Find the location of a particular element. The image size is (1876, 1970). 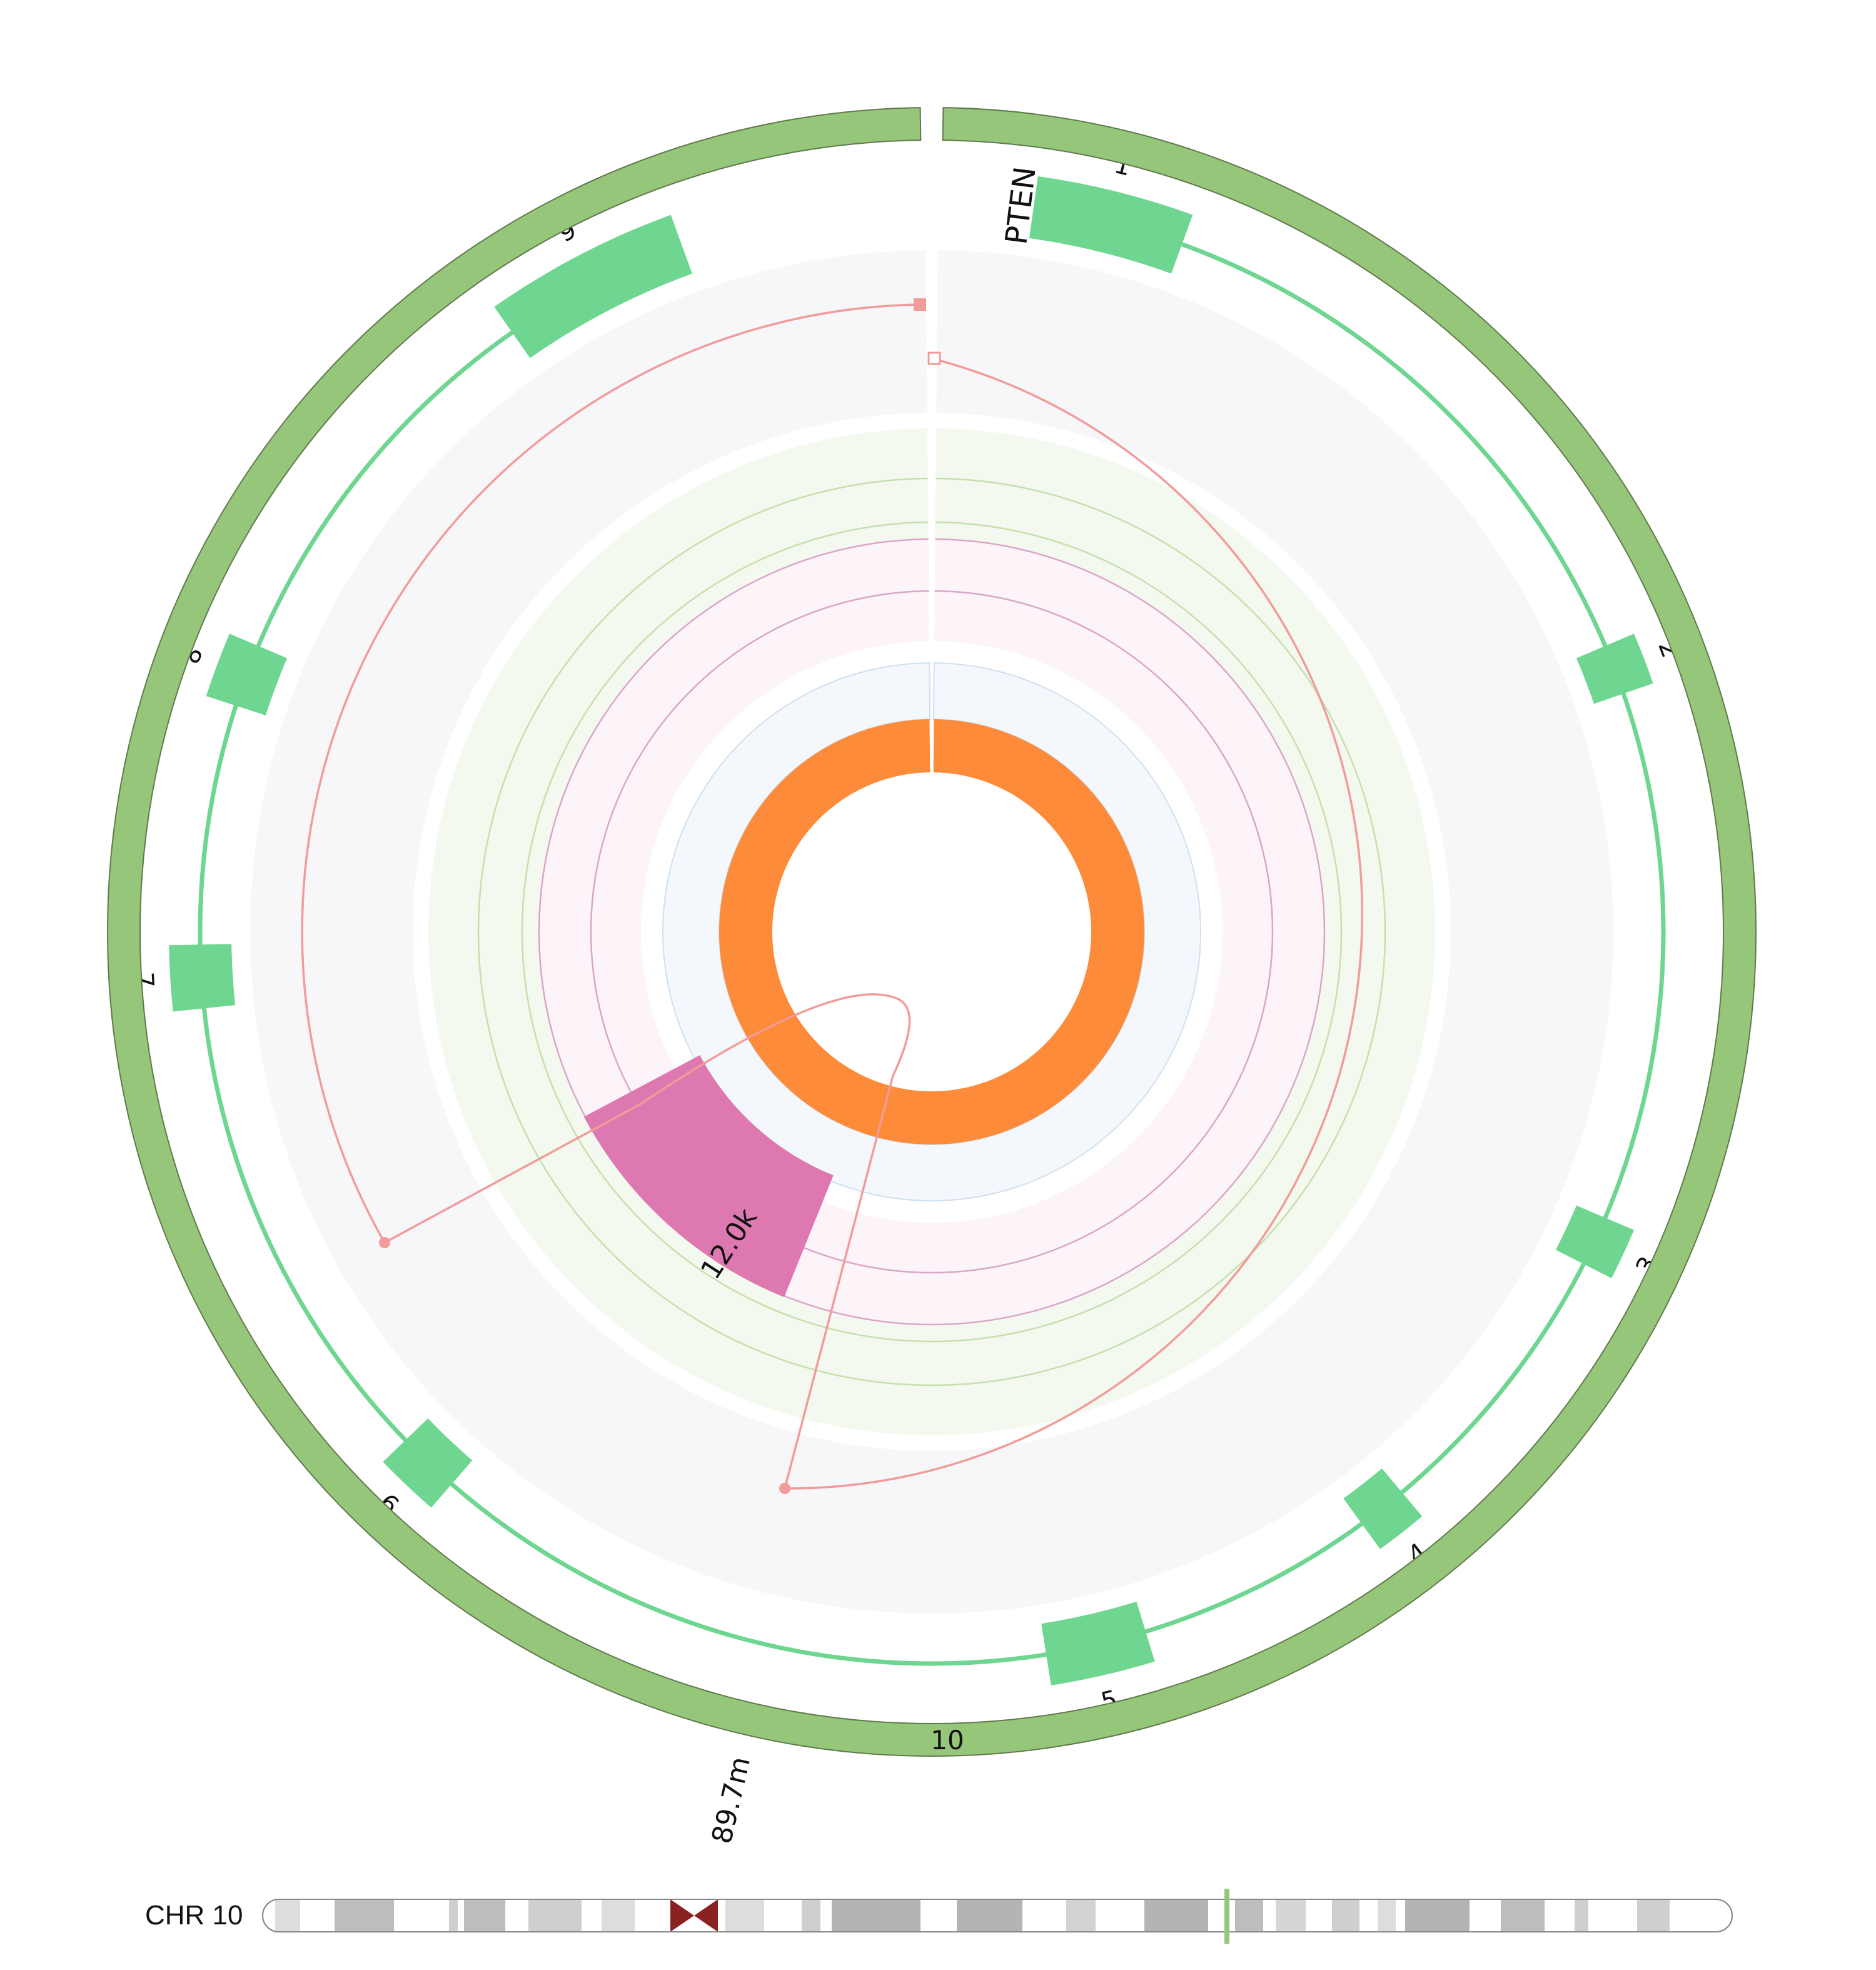

pink-band-gridline is located at coordinates (932, 932).